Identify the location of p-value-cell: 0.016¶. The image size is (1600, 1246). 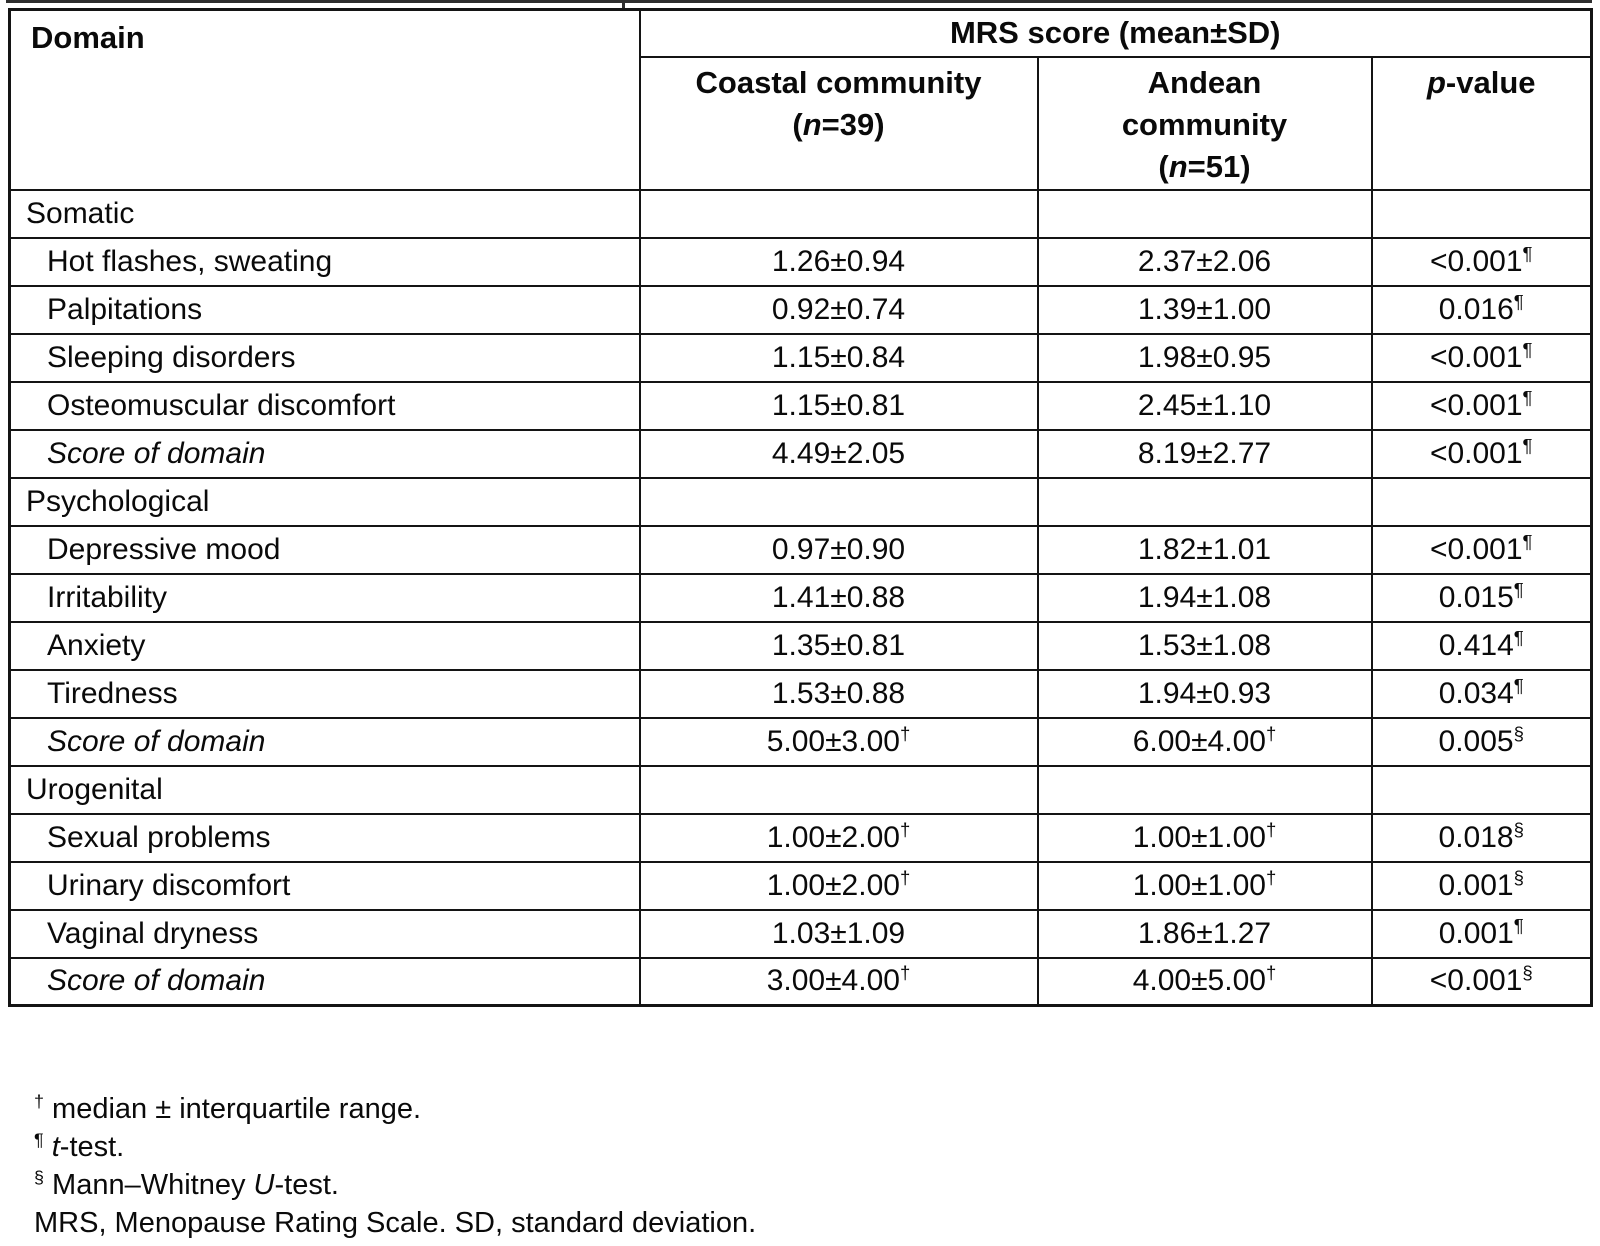
(1481, 309).